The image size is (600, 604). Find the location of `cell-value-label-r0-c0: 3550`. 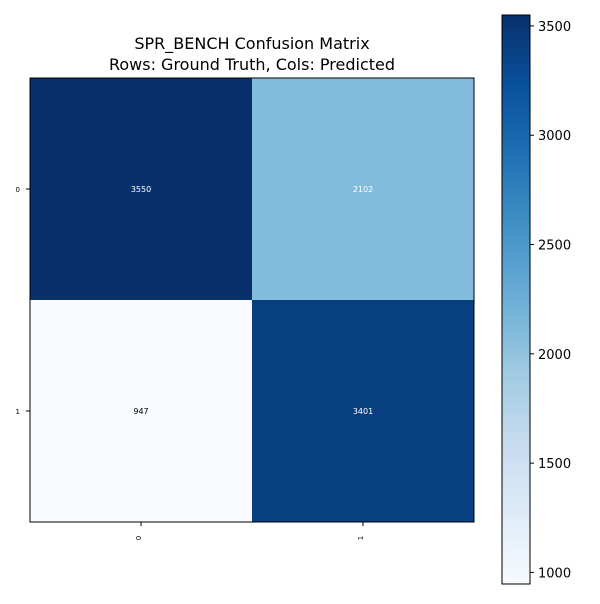

cell-value-label-r0-c0: 3550 is located at coordinates (141, 189).